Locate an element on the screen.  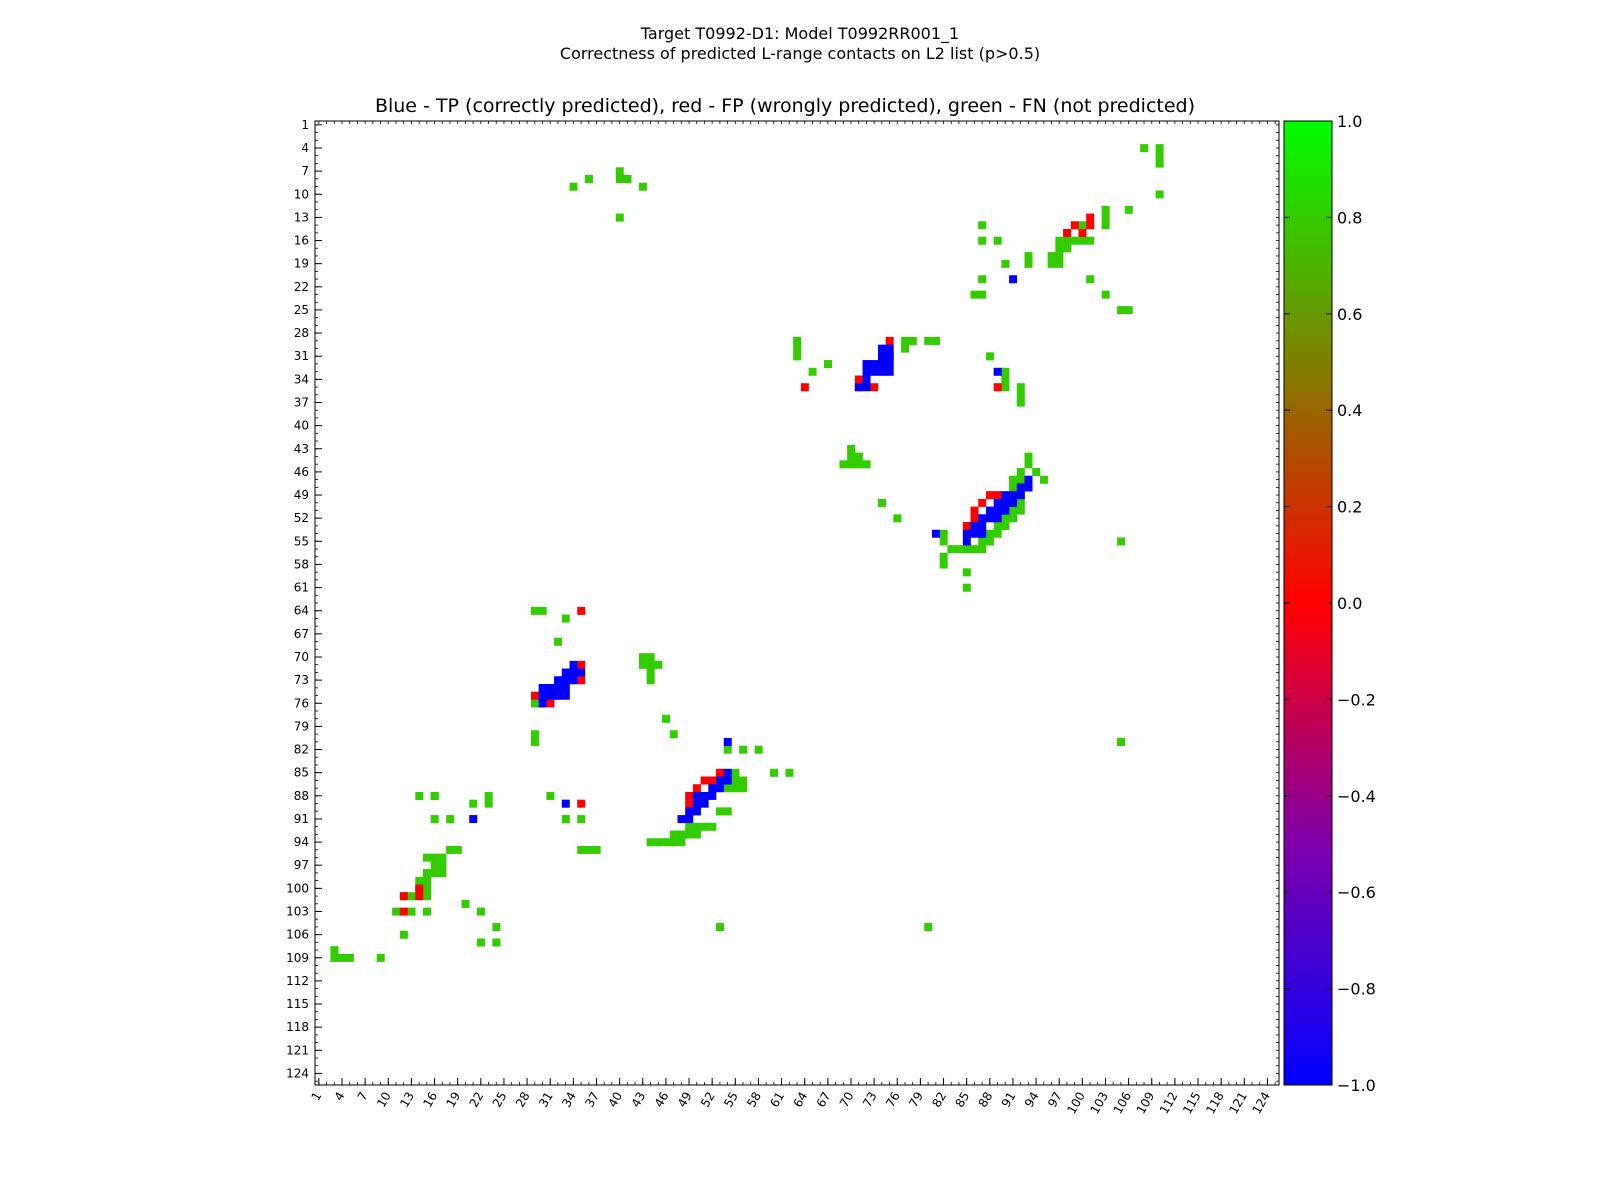
x-tick-label: 58 is located at coordinates (754, 1100).